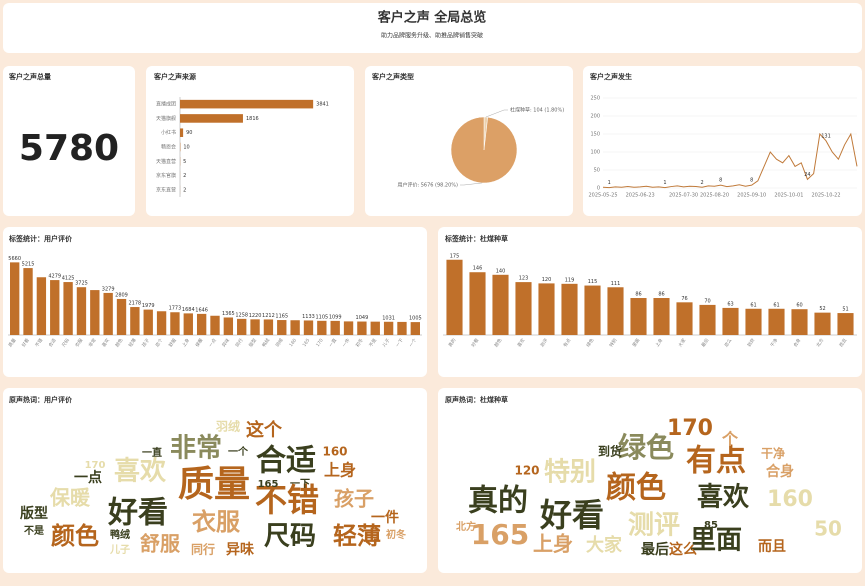 The width and height of the screenshot is (865, 586). Describe the element at coordinates (166, 104) in the screenshot. I see `category-label: 直播成团` at that location.